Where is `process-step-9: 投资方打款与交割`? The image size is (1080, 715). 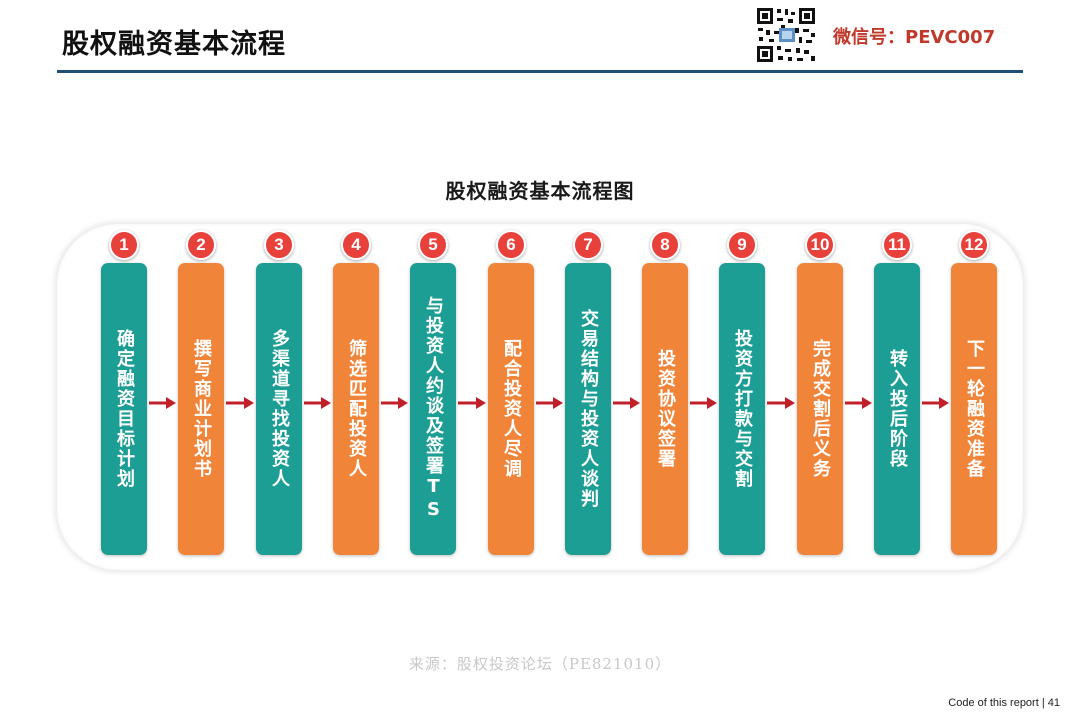
process-step-9: 投资方打款与交割 is located at coordinates (742, 409).